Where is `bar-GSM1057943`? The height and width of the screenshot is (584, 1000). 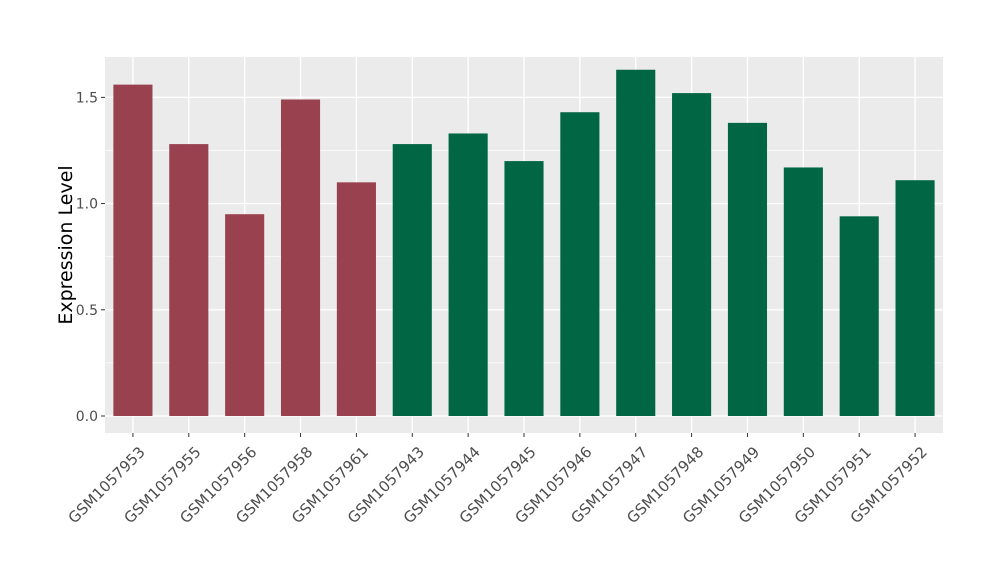 bar-GSM1057943 is located at coordinates (412, 280).